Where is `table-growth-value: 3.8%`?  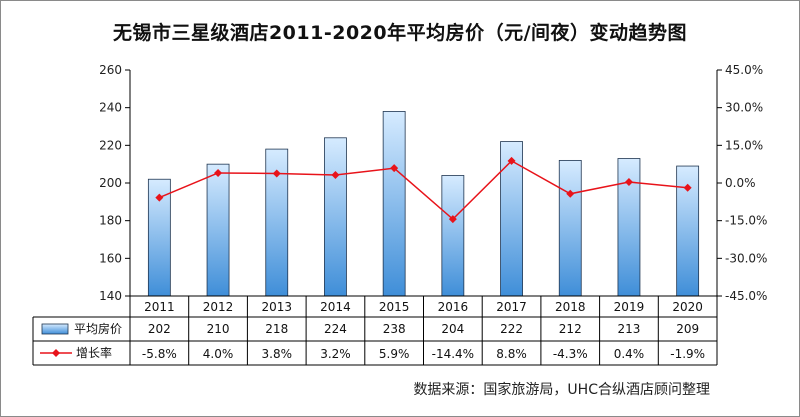
table-growth-value: 3.8% is located at coordinates (277, 354).